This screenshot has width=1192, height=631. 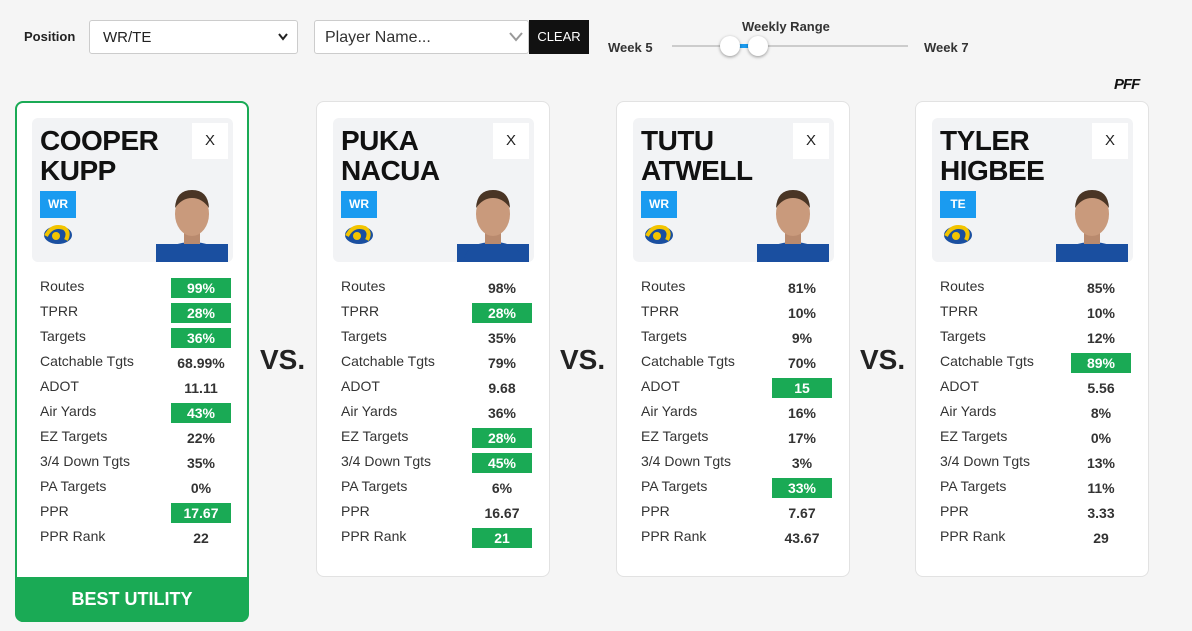 I want to click on stat-value: 89%, so click(x=1101, y=363).